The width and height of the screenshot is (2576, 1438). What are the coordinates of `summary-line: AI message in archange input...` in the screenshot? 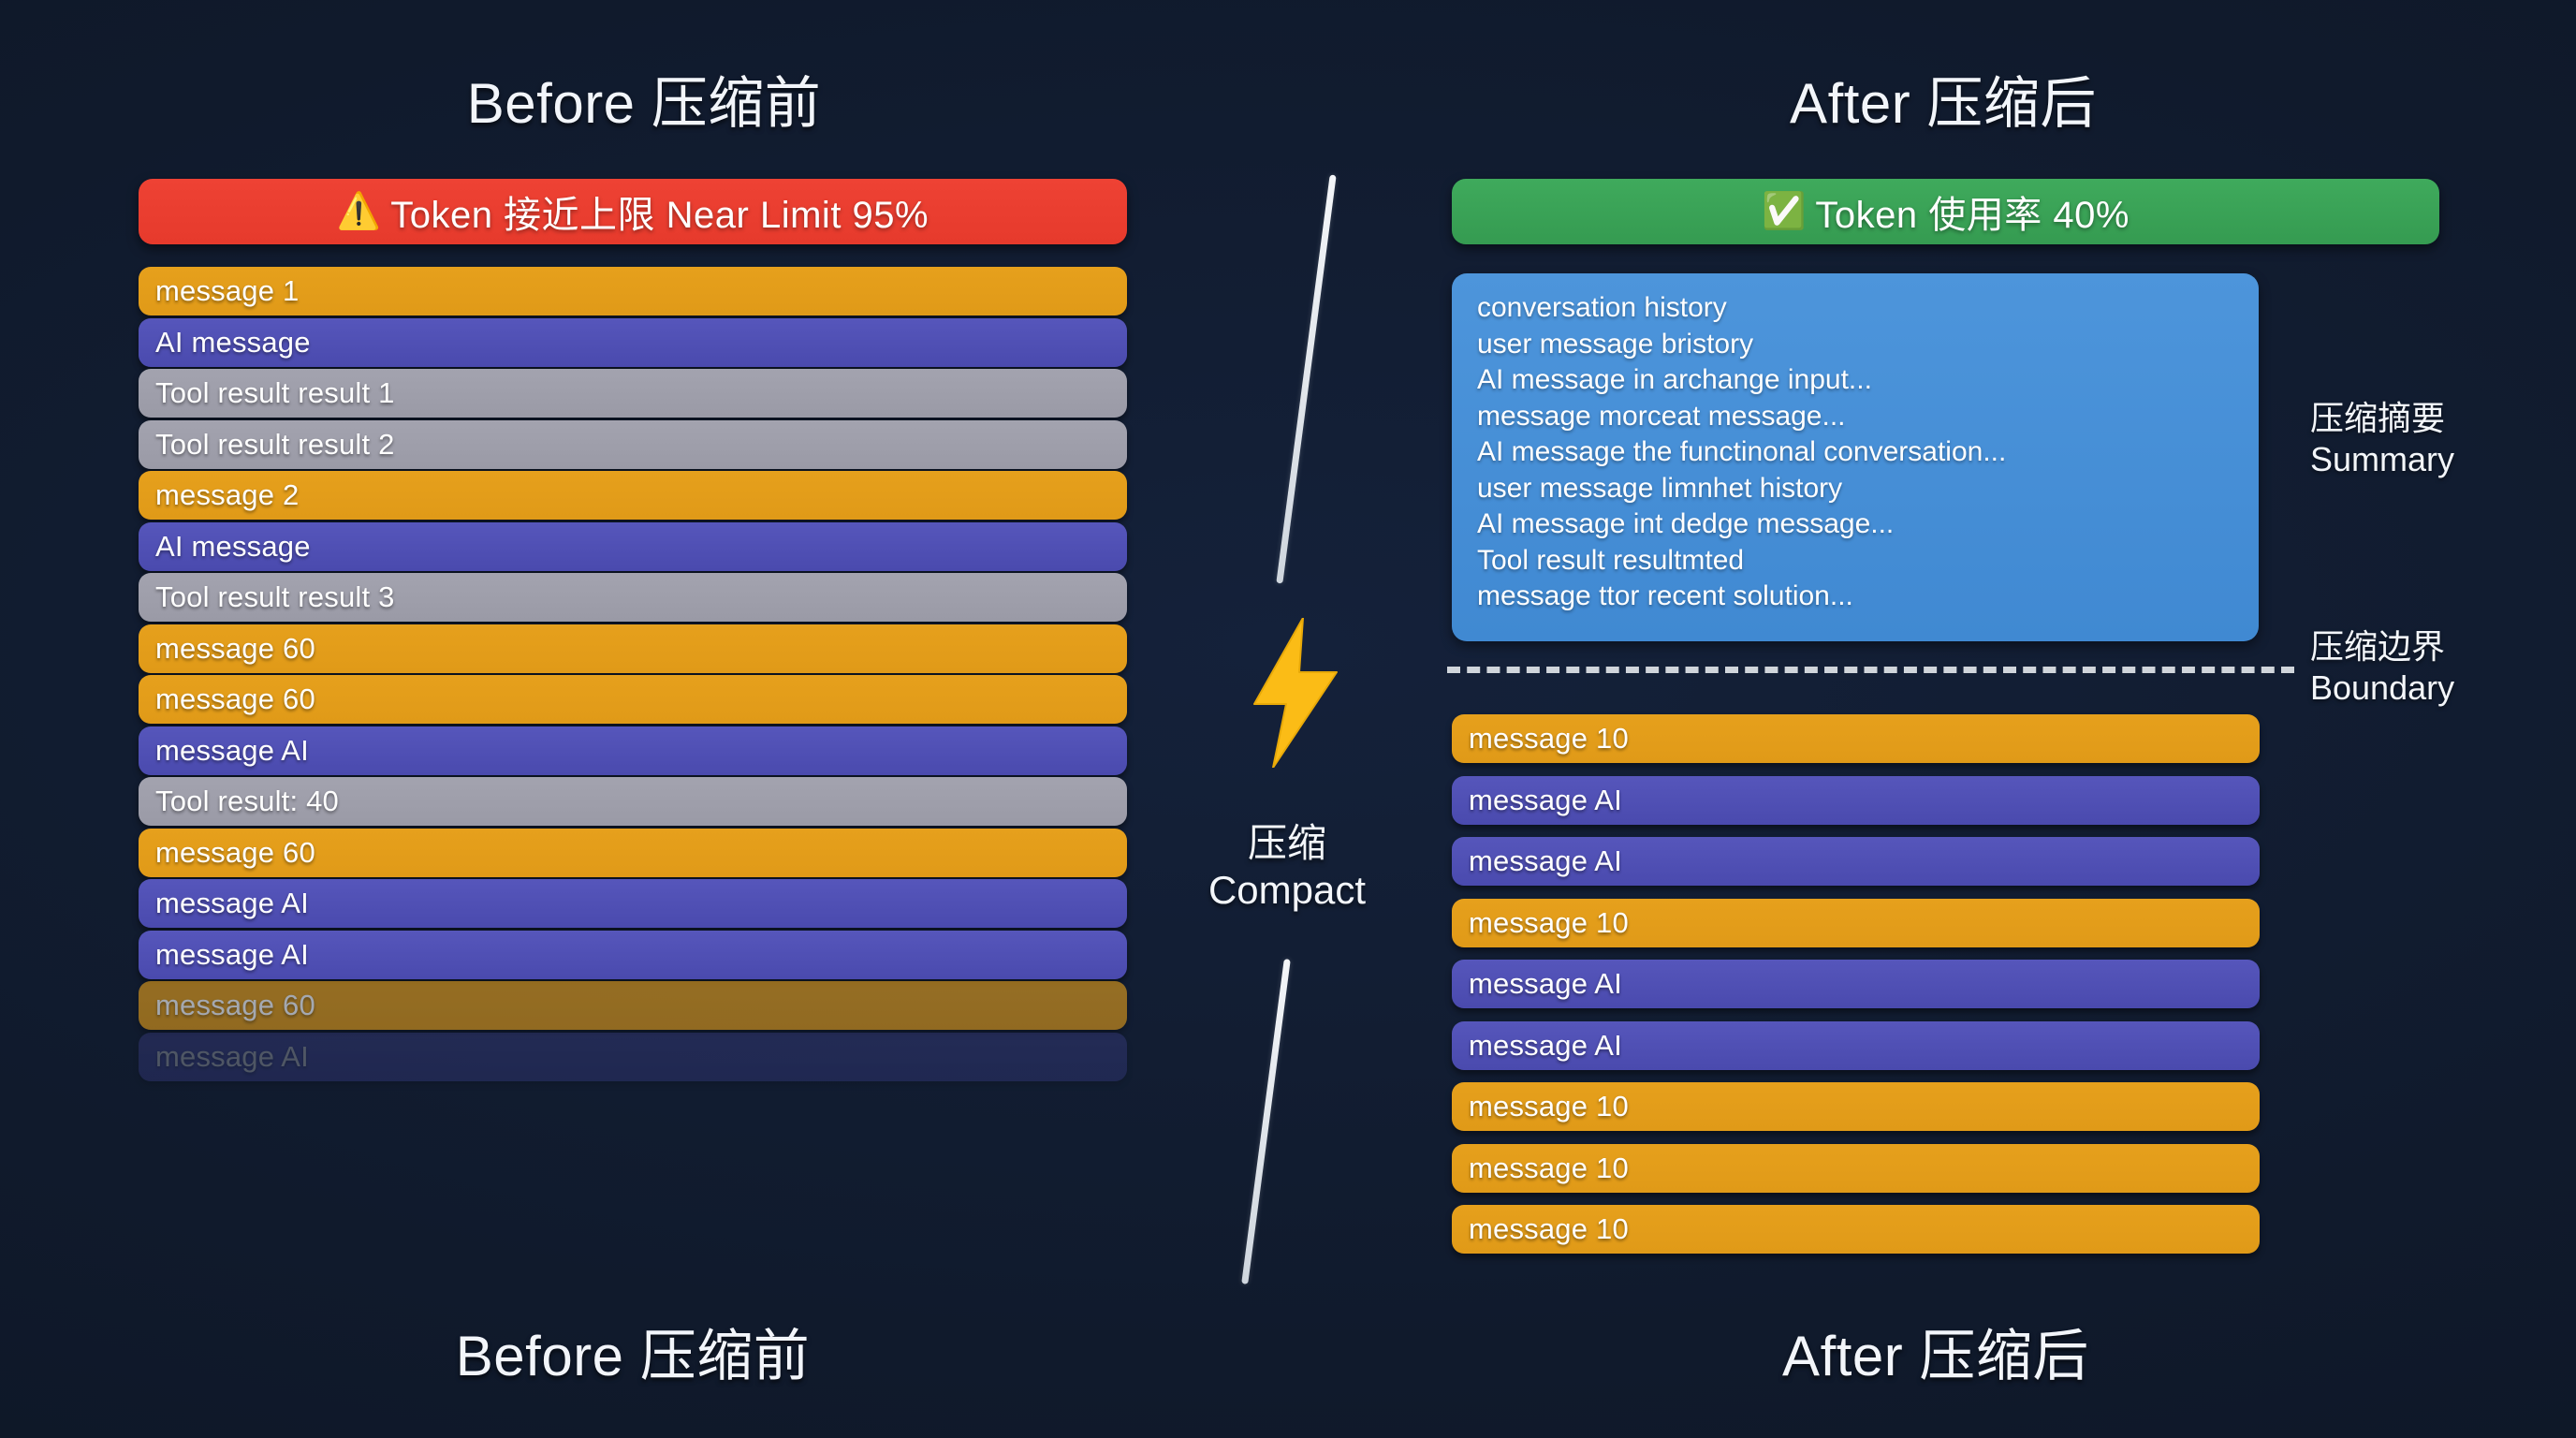 It's located at (1674, 379).